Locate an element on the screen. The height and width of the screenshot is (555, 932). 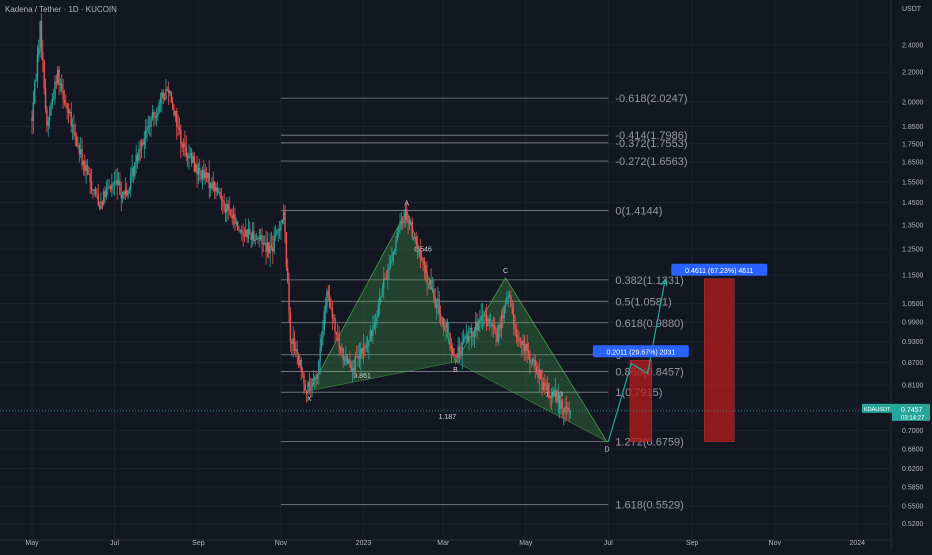
projection-path is located at coordinates (637, 359).